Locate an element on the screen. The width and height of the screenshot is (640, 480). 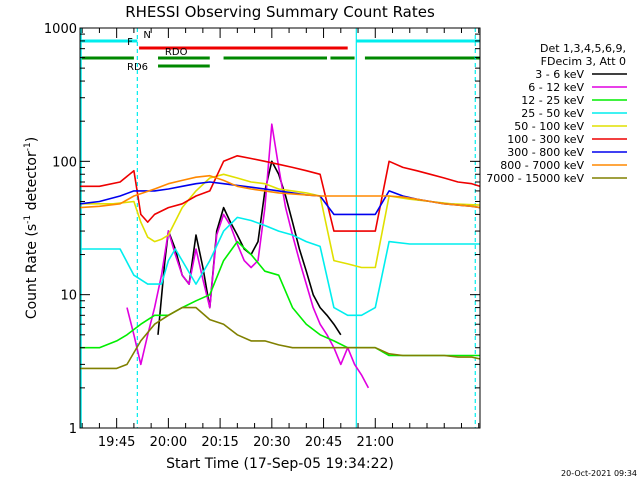
y-tick-label: 10 is located at coordinates (68, 296).